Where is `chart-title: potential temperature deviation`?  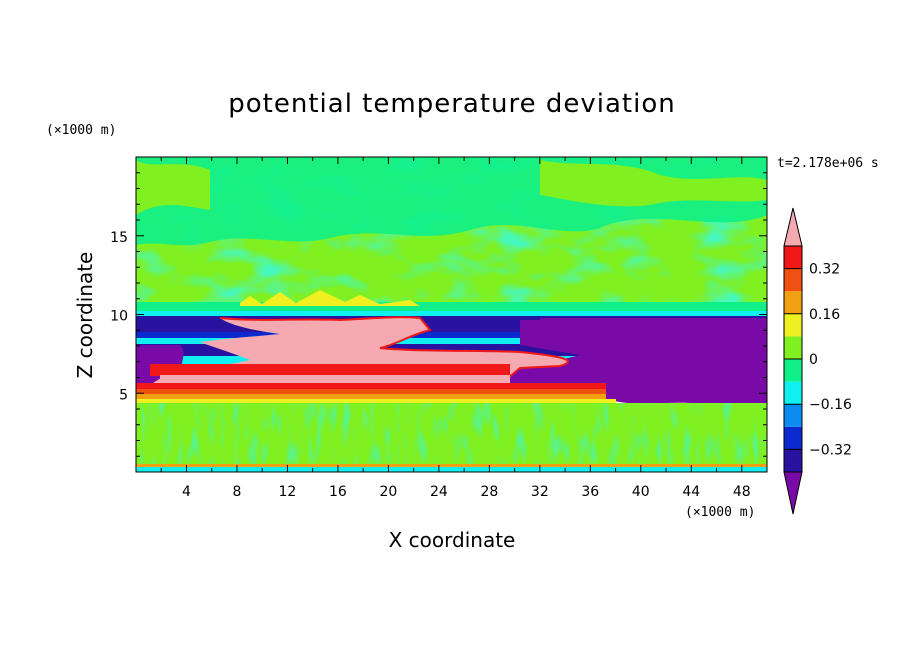 chart-title: potential temperature deviation is located at coordinates (451, 104).